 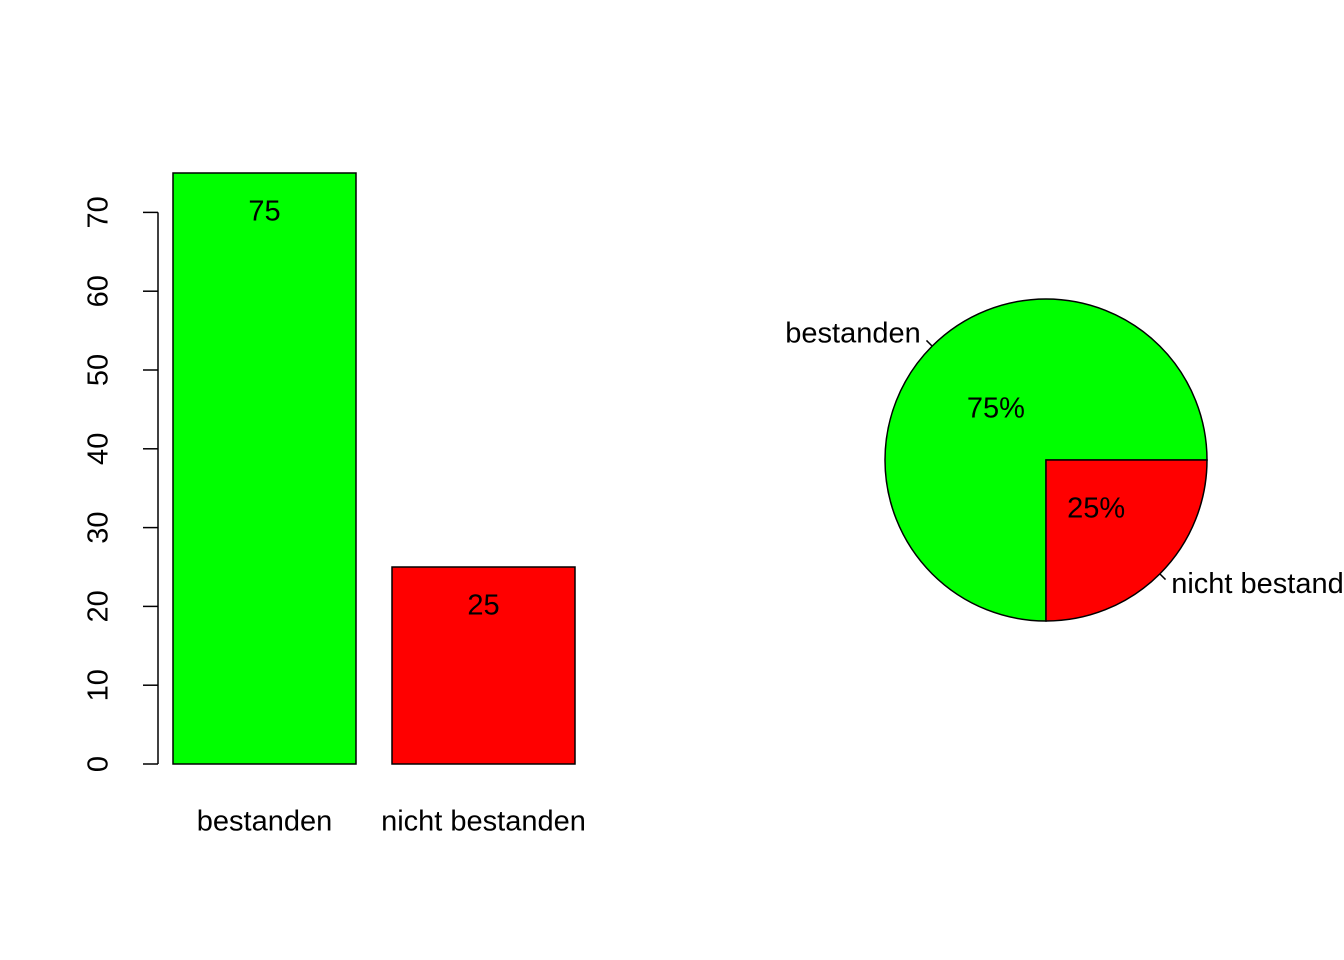 I want to click on slice-label: nicht bestanden, so click(x=1257, y=584).